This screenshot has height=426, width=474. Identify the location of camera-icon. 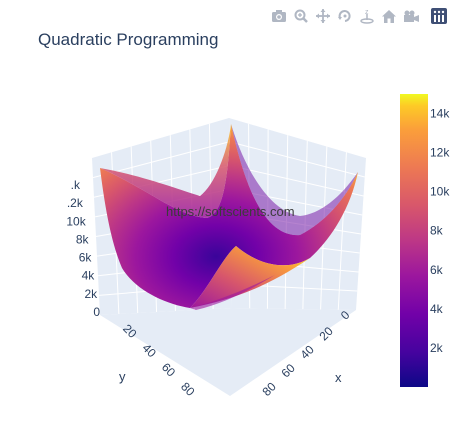
(279, 16).